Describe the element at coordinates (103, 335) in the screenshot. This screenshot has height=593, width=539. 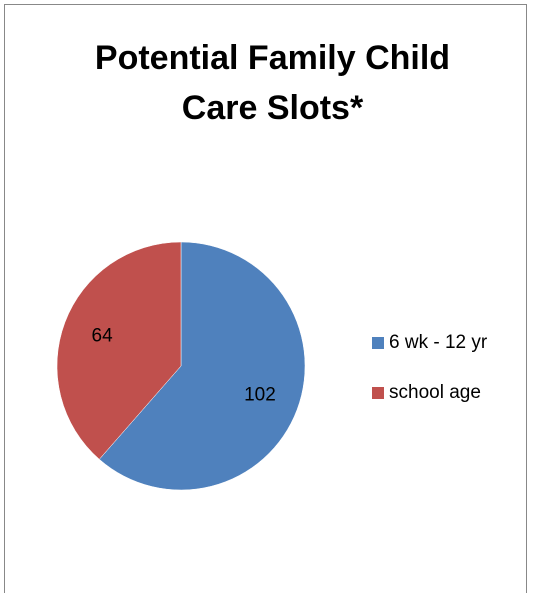
I see `data-label: 64` at that location.